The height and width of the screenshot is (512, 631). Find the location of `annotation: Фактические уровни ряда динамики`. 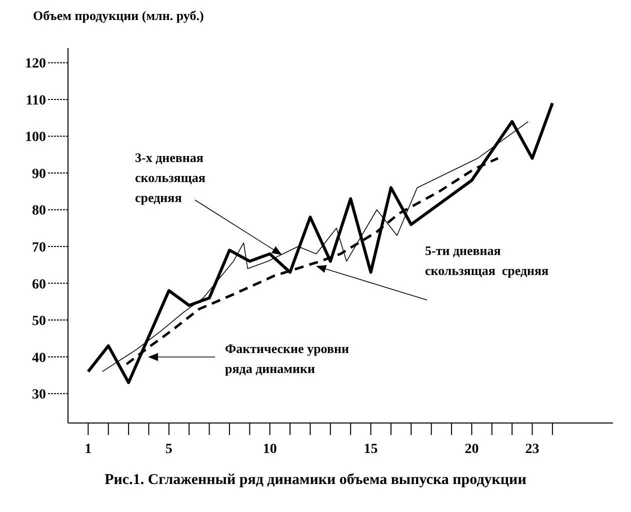

annotation: Фактические уровни ряда динамики is located at coordinates (287, 358).